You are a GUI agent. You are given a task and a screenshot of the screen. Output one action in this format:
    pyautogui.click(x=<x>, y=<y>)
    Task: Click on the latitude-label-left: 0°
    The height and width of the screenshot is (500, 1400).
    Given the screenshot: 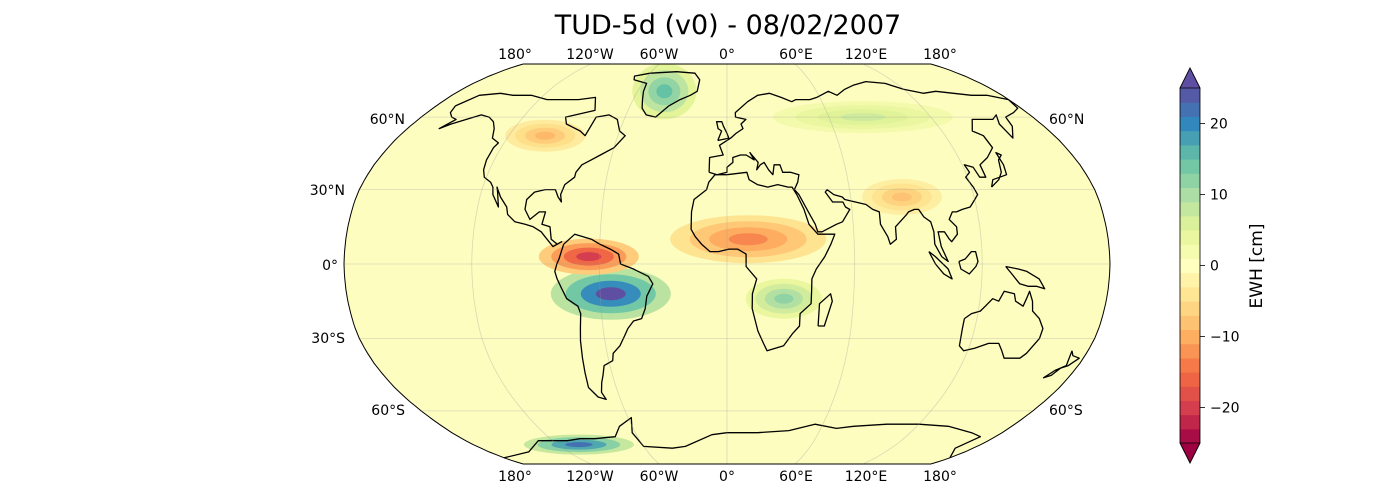 What is the action you would take?
    pyautogui.click(x=330, y=266)
    